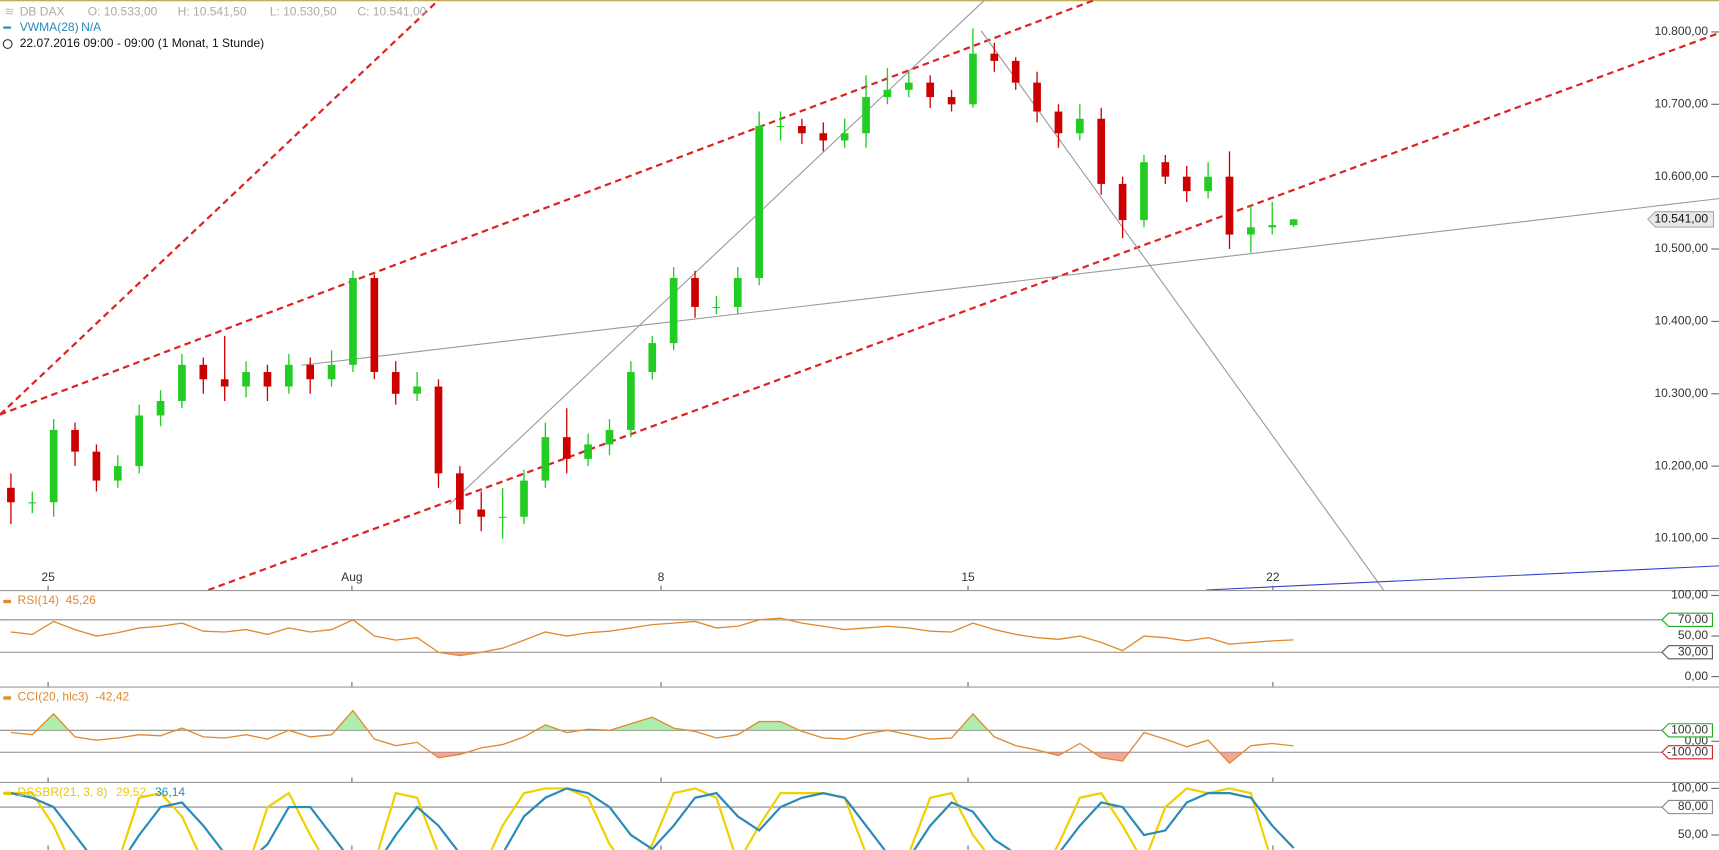 This screenshot has height=850, width=1719. I want to click on level-label: 70,00, so click(1693, 619).